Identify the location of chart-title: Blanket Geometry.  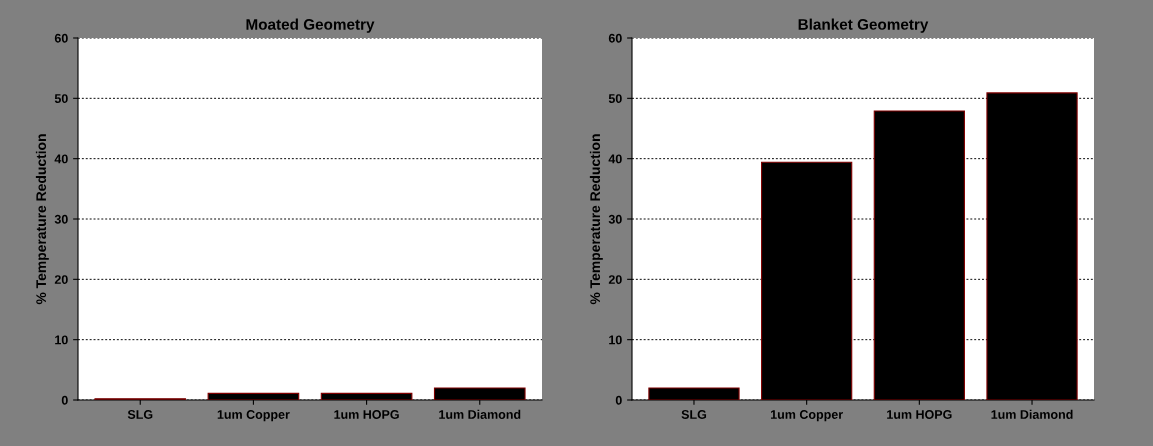
(863, 25).